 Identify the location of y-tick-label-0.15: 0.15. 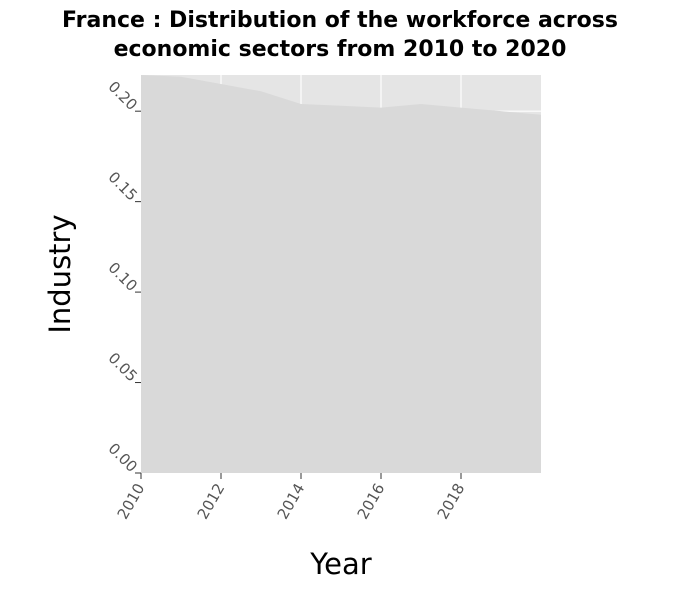
(123, 186).